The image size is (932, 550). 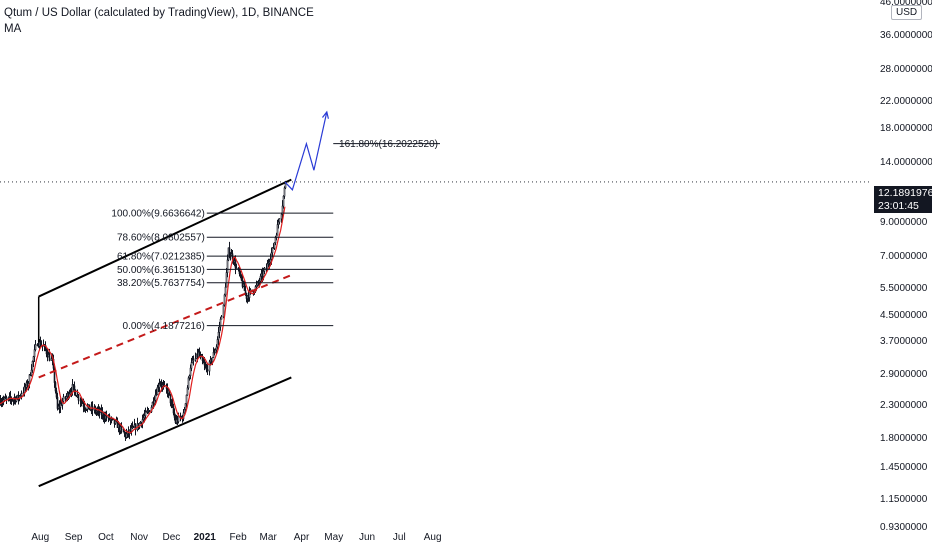 I want to click on price-tick-label: 1.8000000, so click(x=904, y=439).